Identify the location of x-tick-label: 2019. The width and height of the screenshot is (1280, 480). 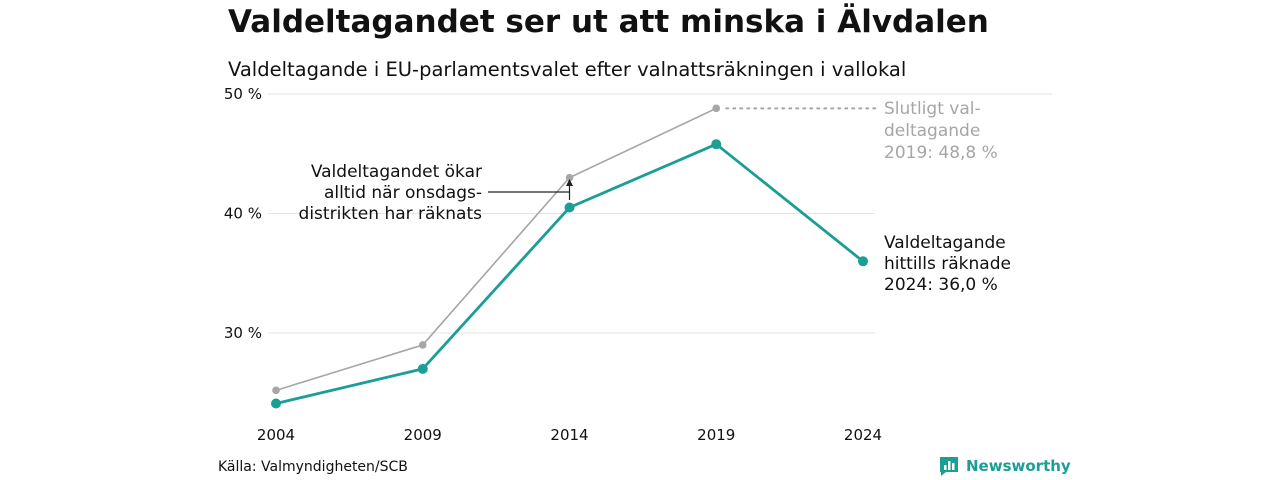
(716, 435).